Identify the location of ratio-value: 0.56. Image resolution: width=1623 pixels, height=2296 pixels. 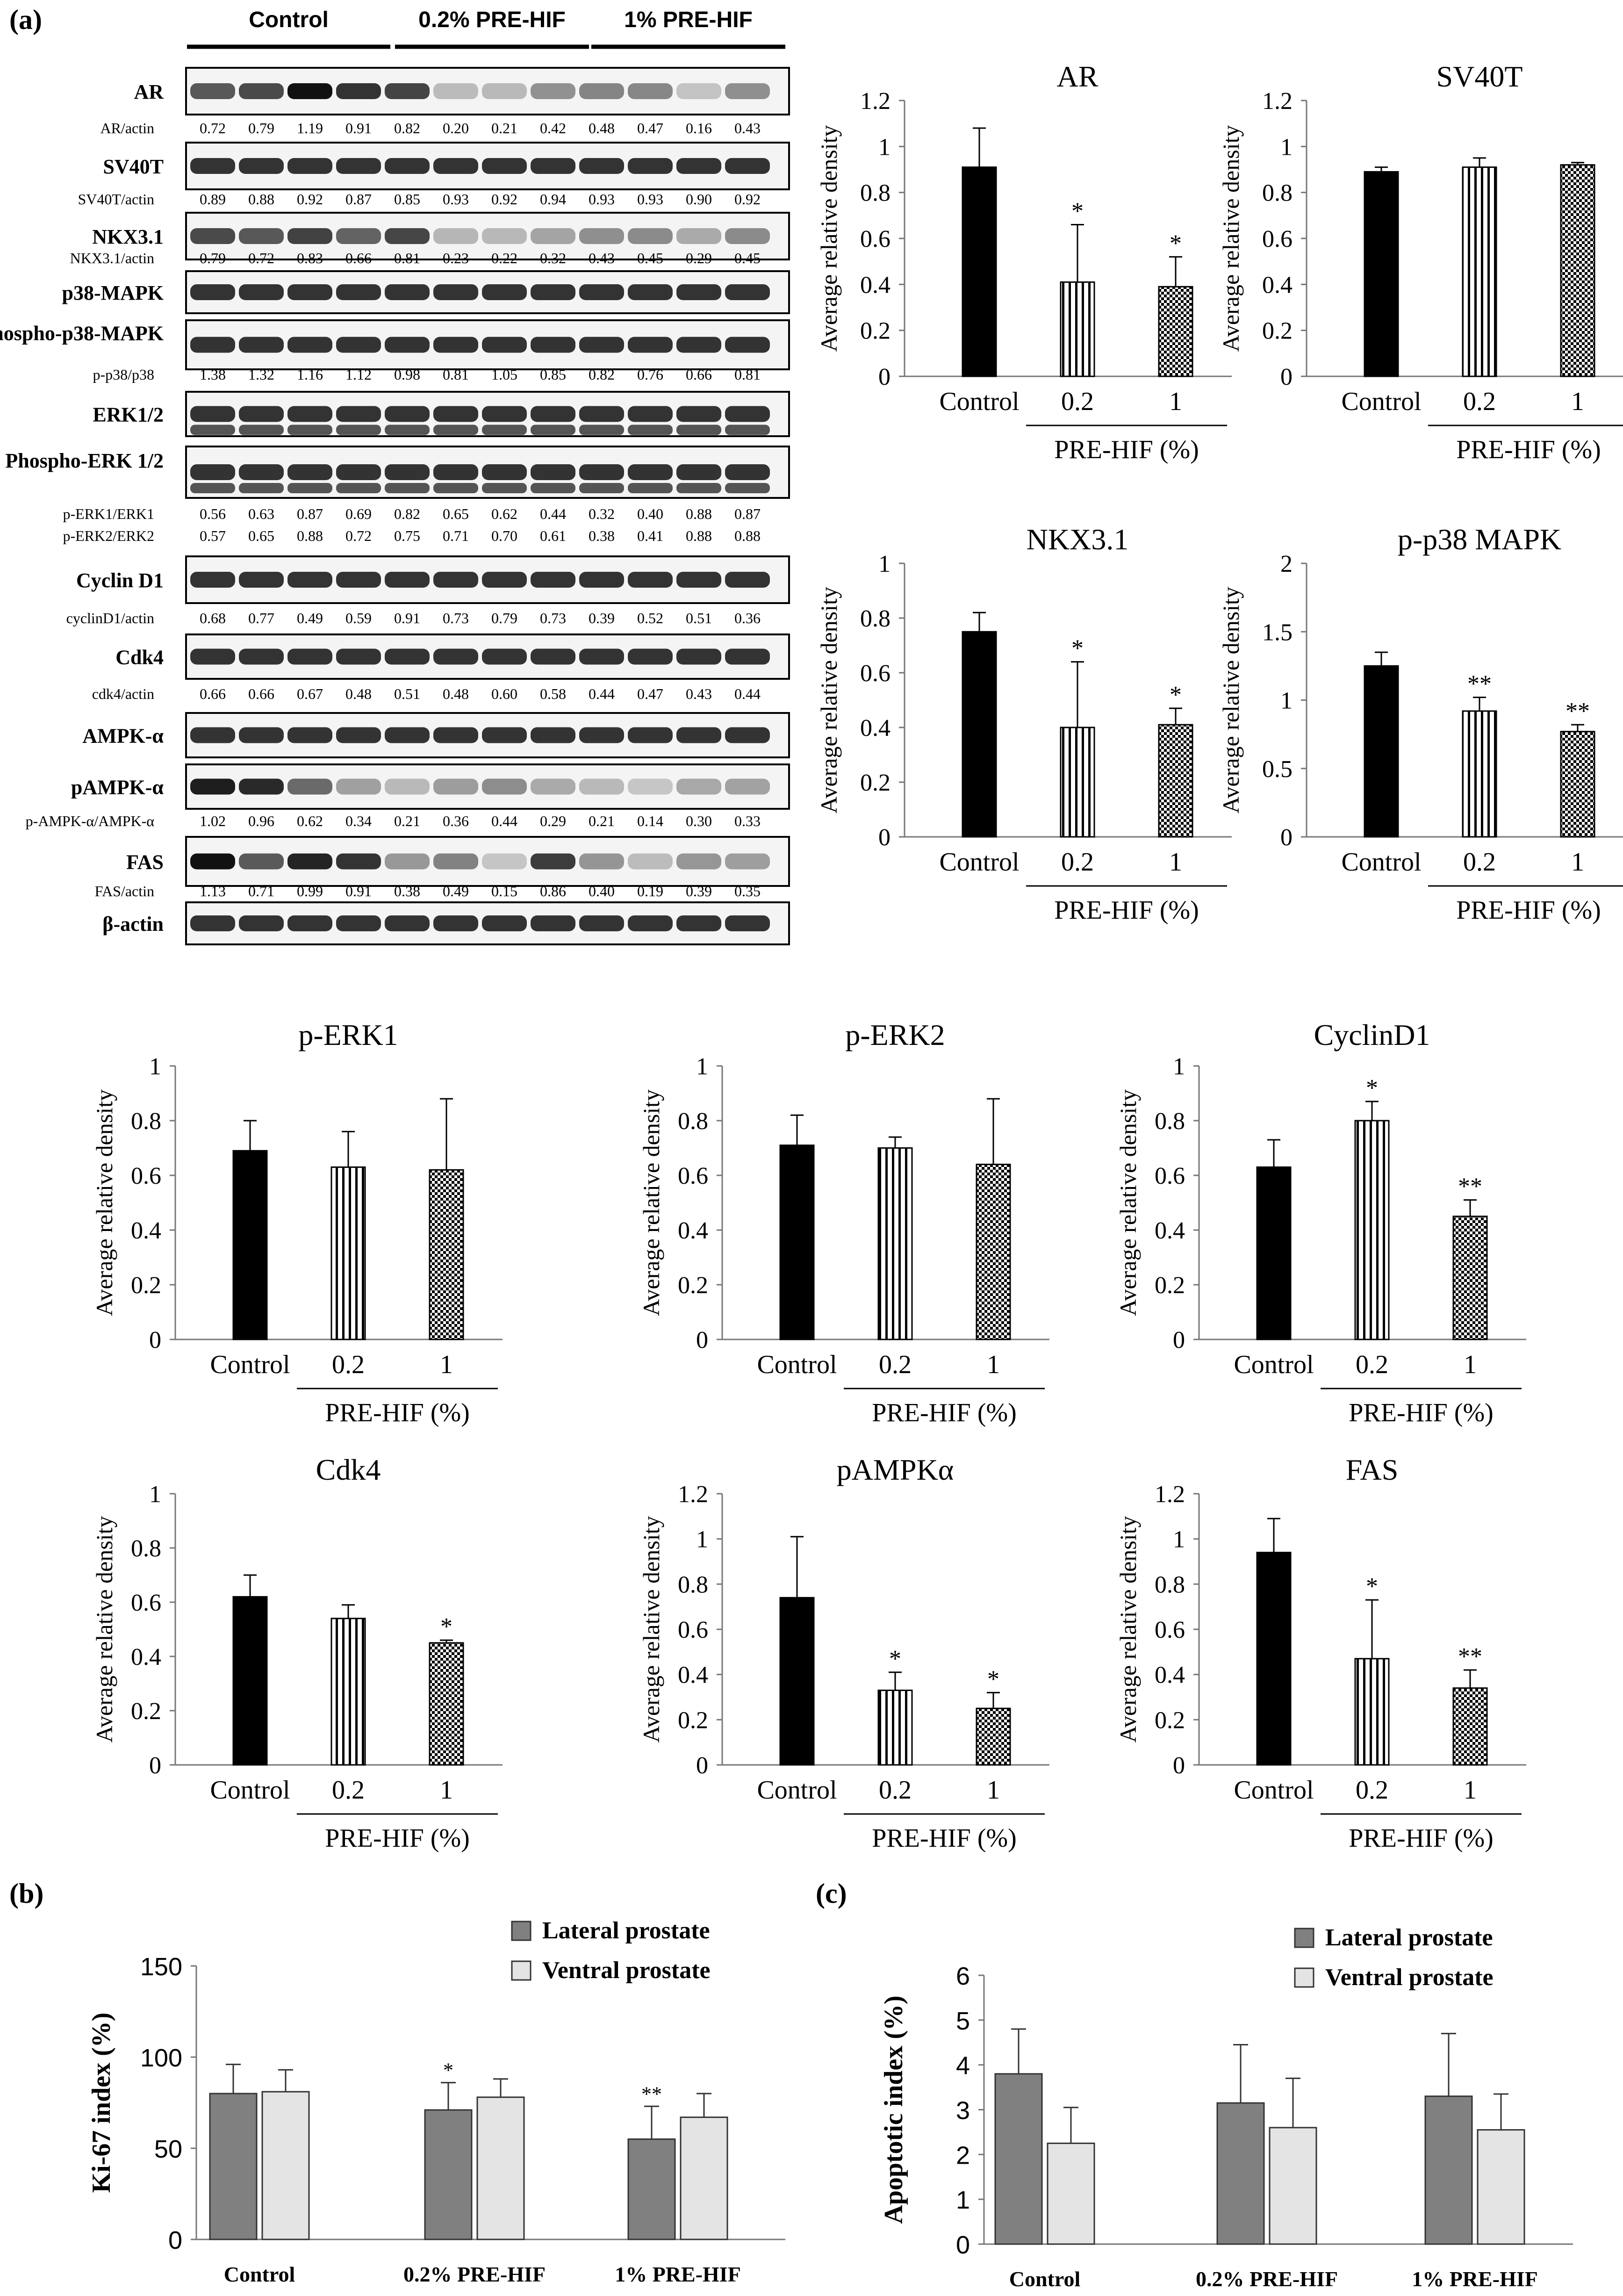
(213, 513).